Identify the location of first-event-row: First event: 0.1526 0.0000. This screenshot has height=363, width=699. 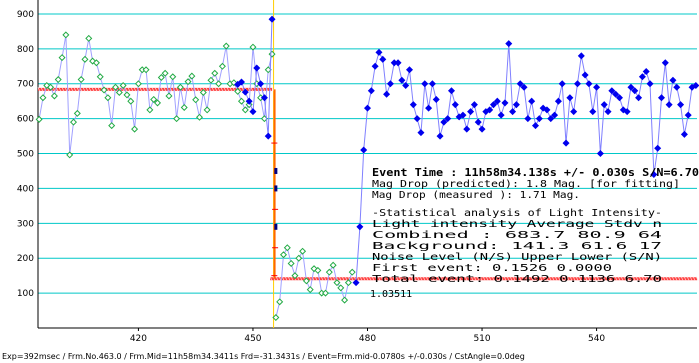
(492, 268).